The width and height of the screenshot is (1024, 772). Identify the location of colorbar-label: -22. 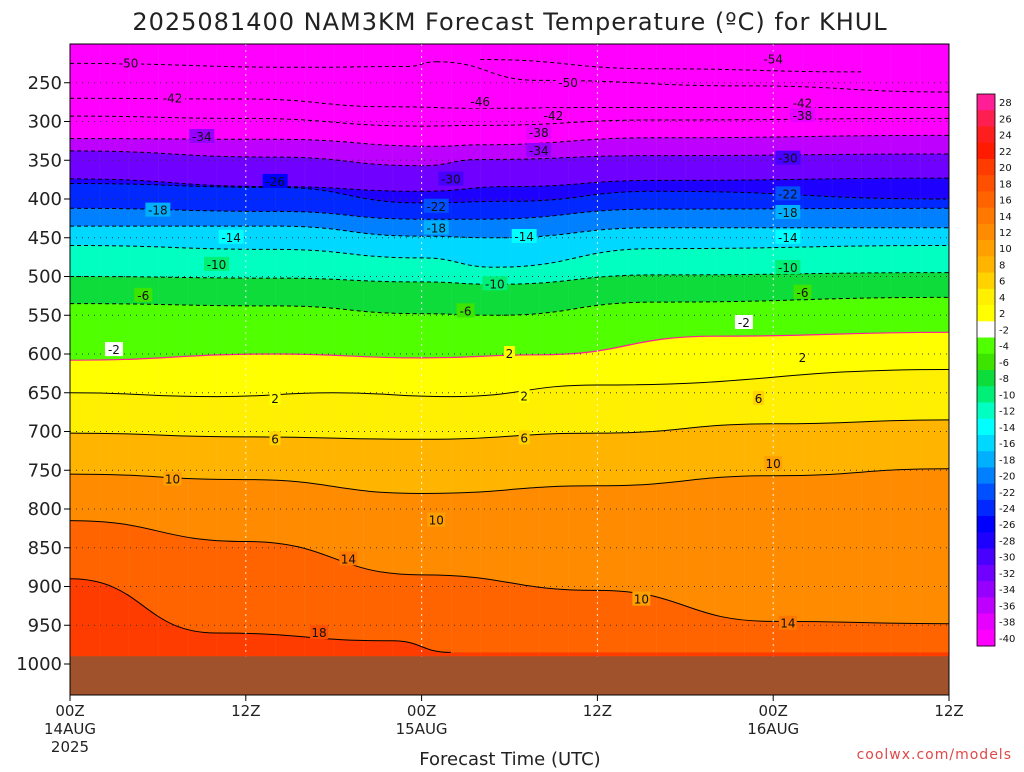
(1007, 493).